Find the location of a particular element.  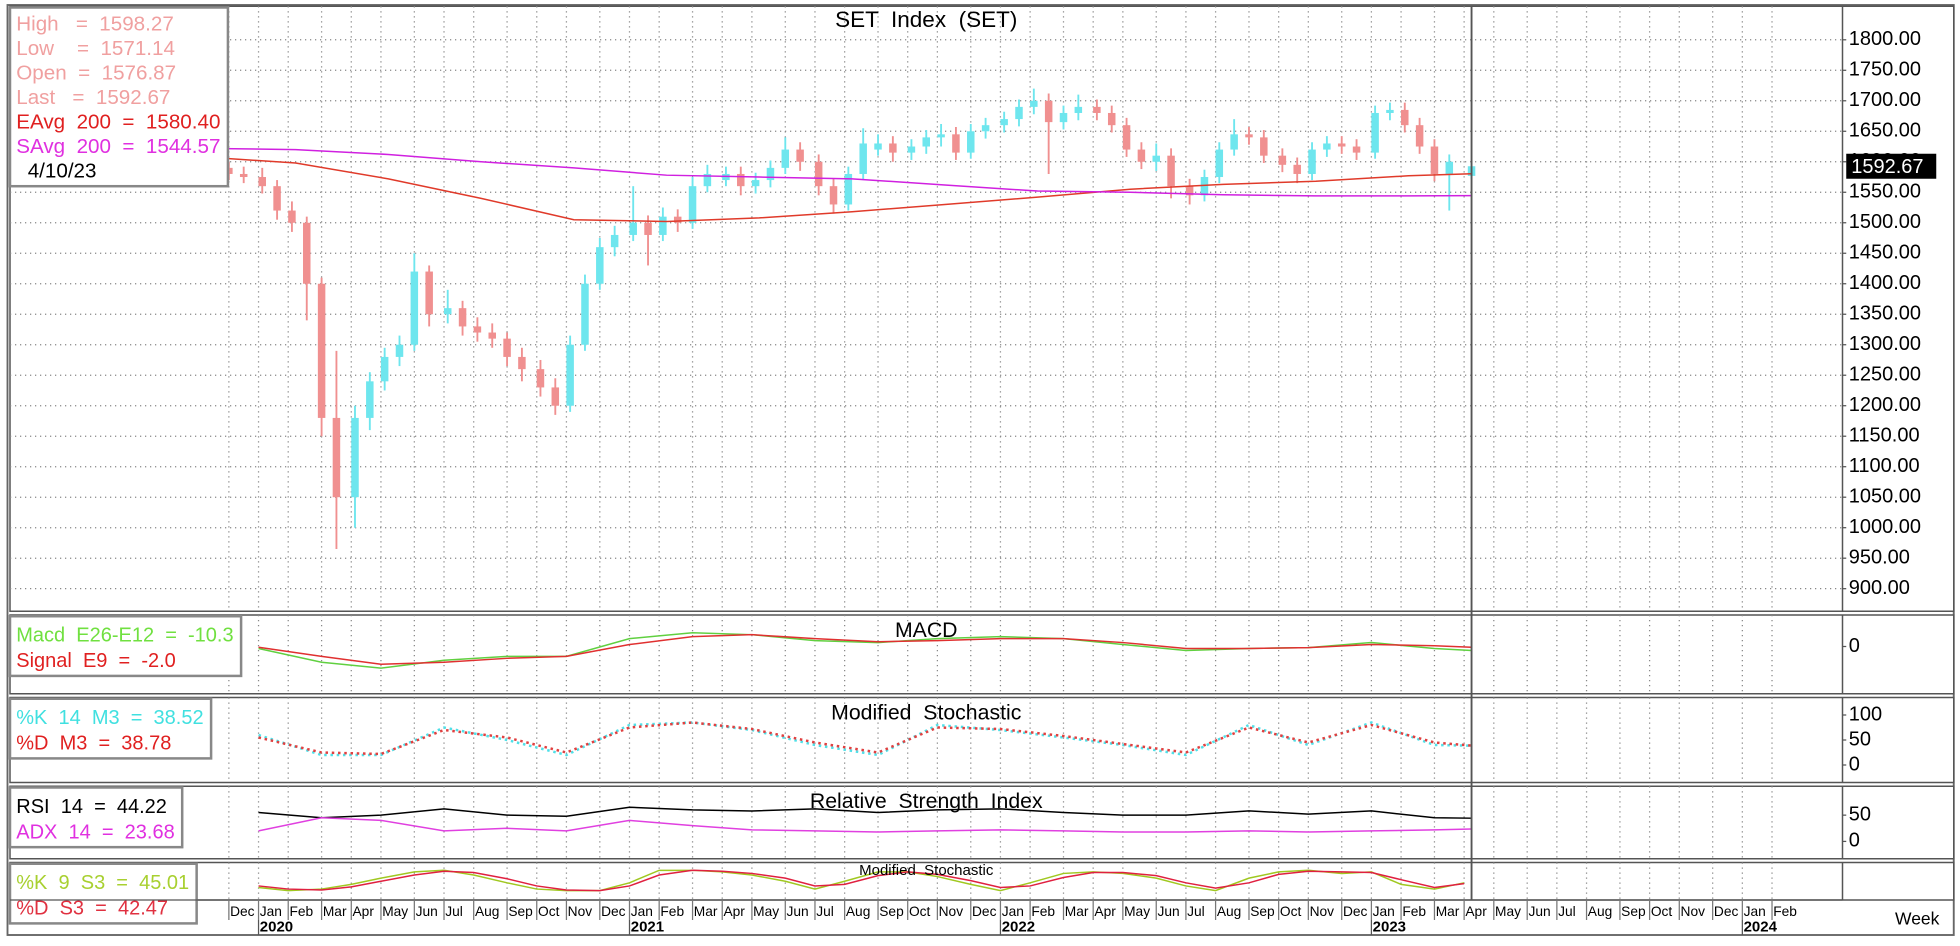

readout-text: Low = 1571.14 is located at coordinates (95, 48).